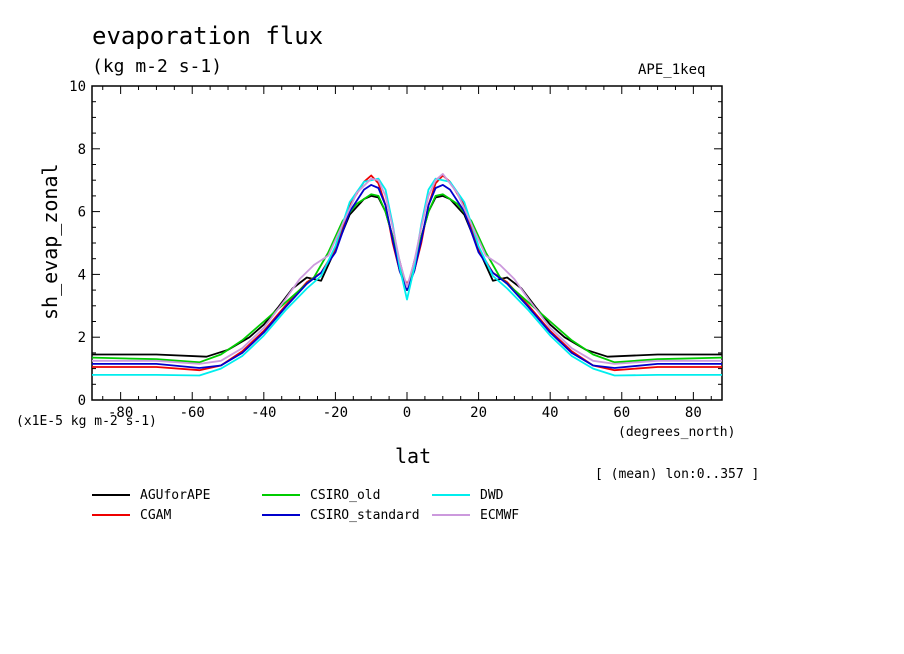 This screenshot has width=904, height=654. I want to click on x-tick-label: -40, so click(263, 413).